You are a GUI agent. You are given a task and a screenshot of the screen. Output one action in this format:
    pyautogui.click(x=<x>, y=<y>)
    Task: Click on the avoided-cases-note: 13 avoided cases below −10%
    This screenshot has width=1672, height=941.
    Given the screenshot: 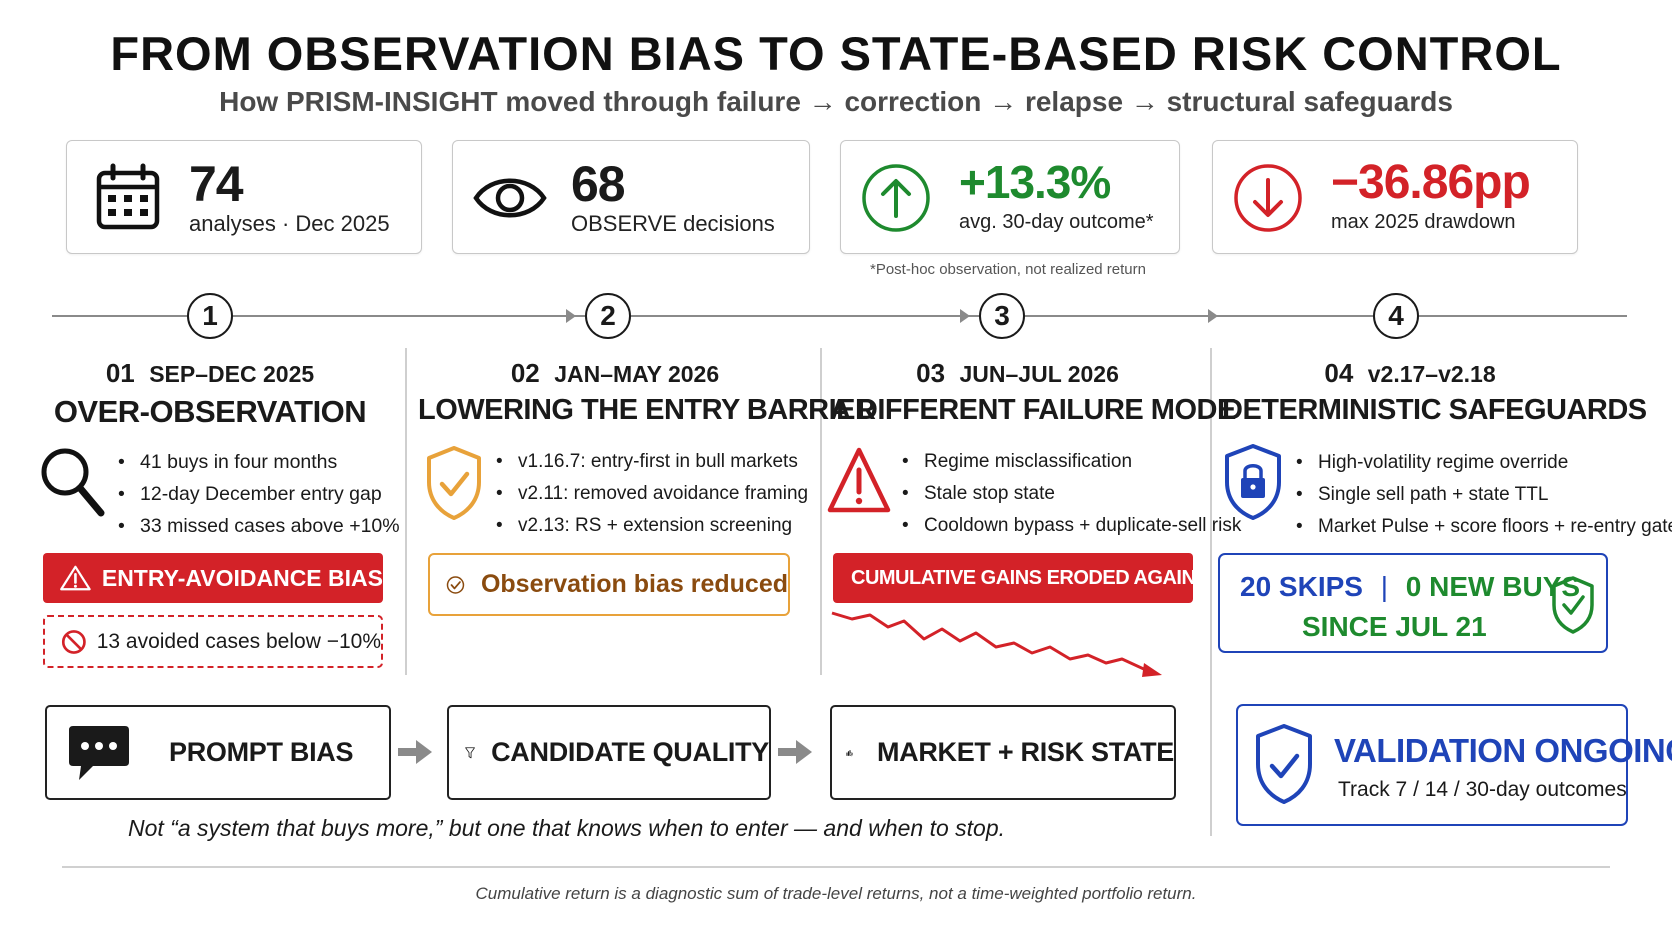 What is the action you would take?
    pyautogui.click(x=213, y=641)
    